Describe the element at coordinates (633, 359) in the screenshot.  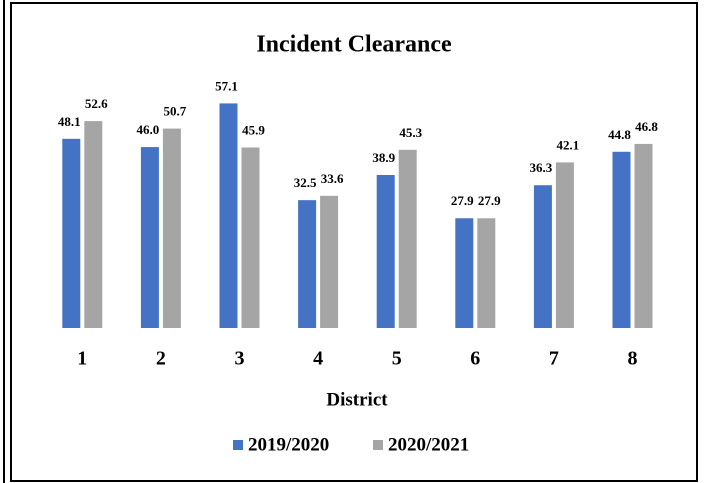
I see `x-tick-label: 8` at that location.